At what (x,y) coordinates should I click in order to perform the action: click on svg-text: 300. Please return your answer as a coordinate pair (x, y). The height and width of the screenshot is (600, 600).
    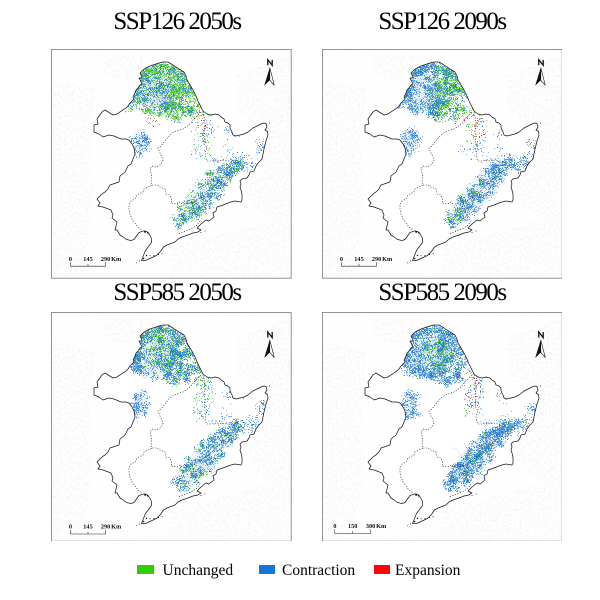
    Looking at the image, I should click on (370, 526).